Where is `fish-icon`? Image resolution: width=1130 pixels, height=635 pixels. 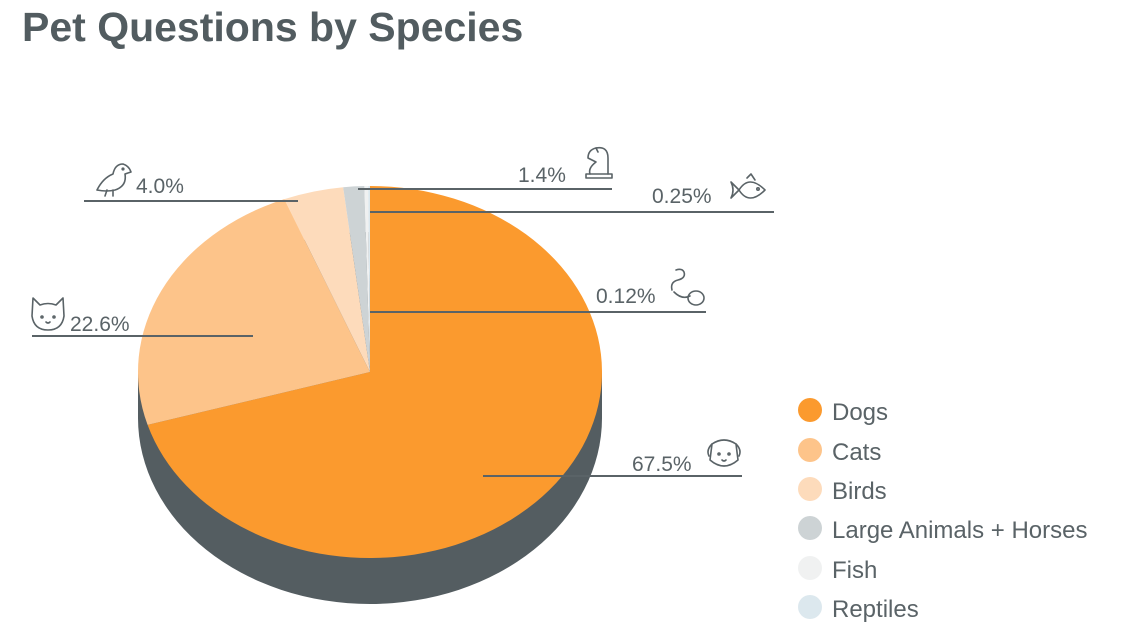
fish-icon is located at coordinates (748, 186).